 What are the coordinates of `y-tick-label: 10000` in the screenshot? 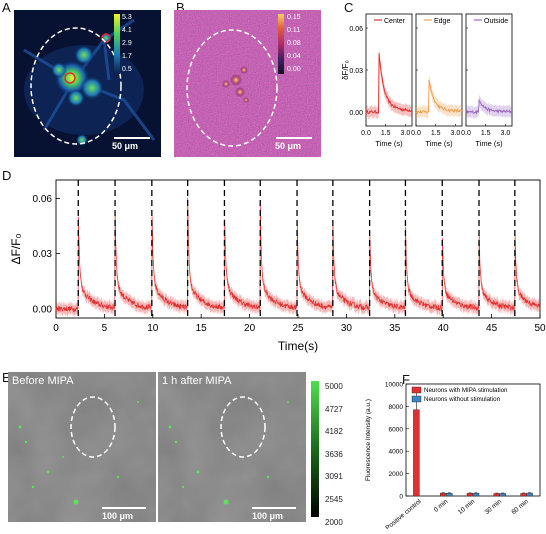 It's located at (394, 385).